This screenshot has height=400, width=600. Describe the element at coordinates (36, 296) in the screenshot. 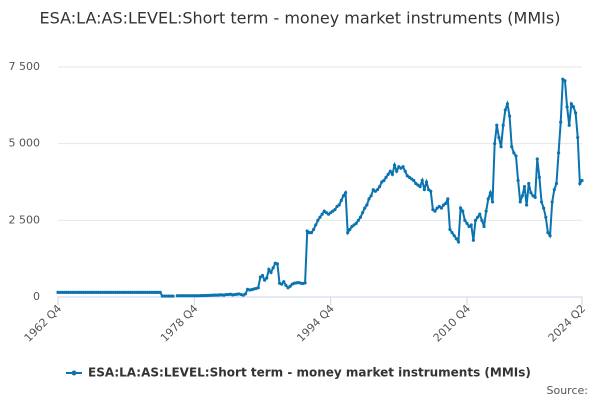

I see `y-tick-label: 0` at that location.